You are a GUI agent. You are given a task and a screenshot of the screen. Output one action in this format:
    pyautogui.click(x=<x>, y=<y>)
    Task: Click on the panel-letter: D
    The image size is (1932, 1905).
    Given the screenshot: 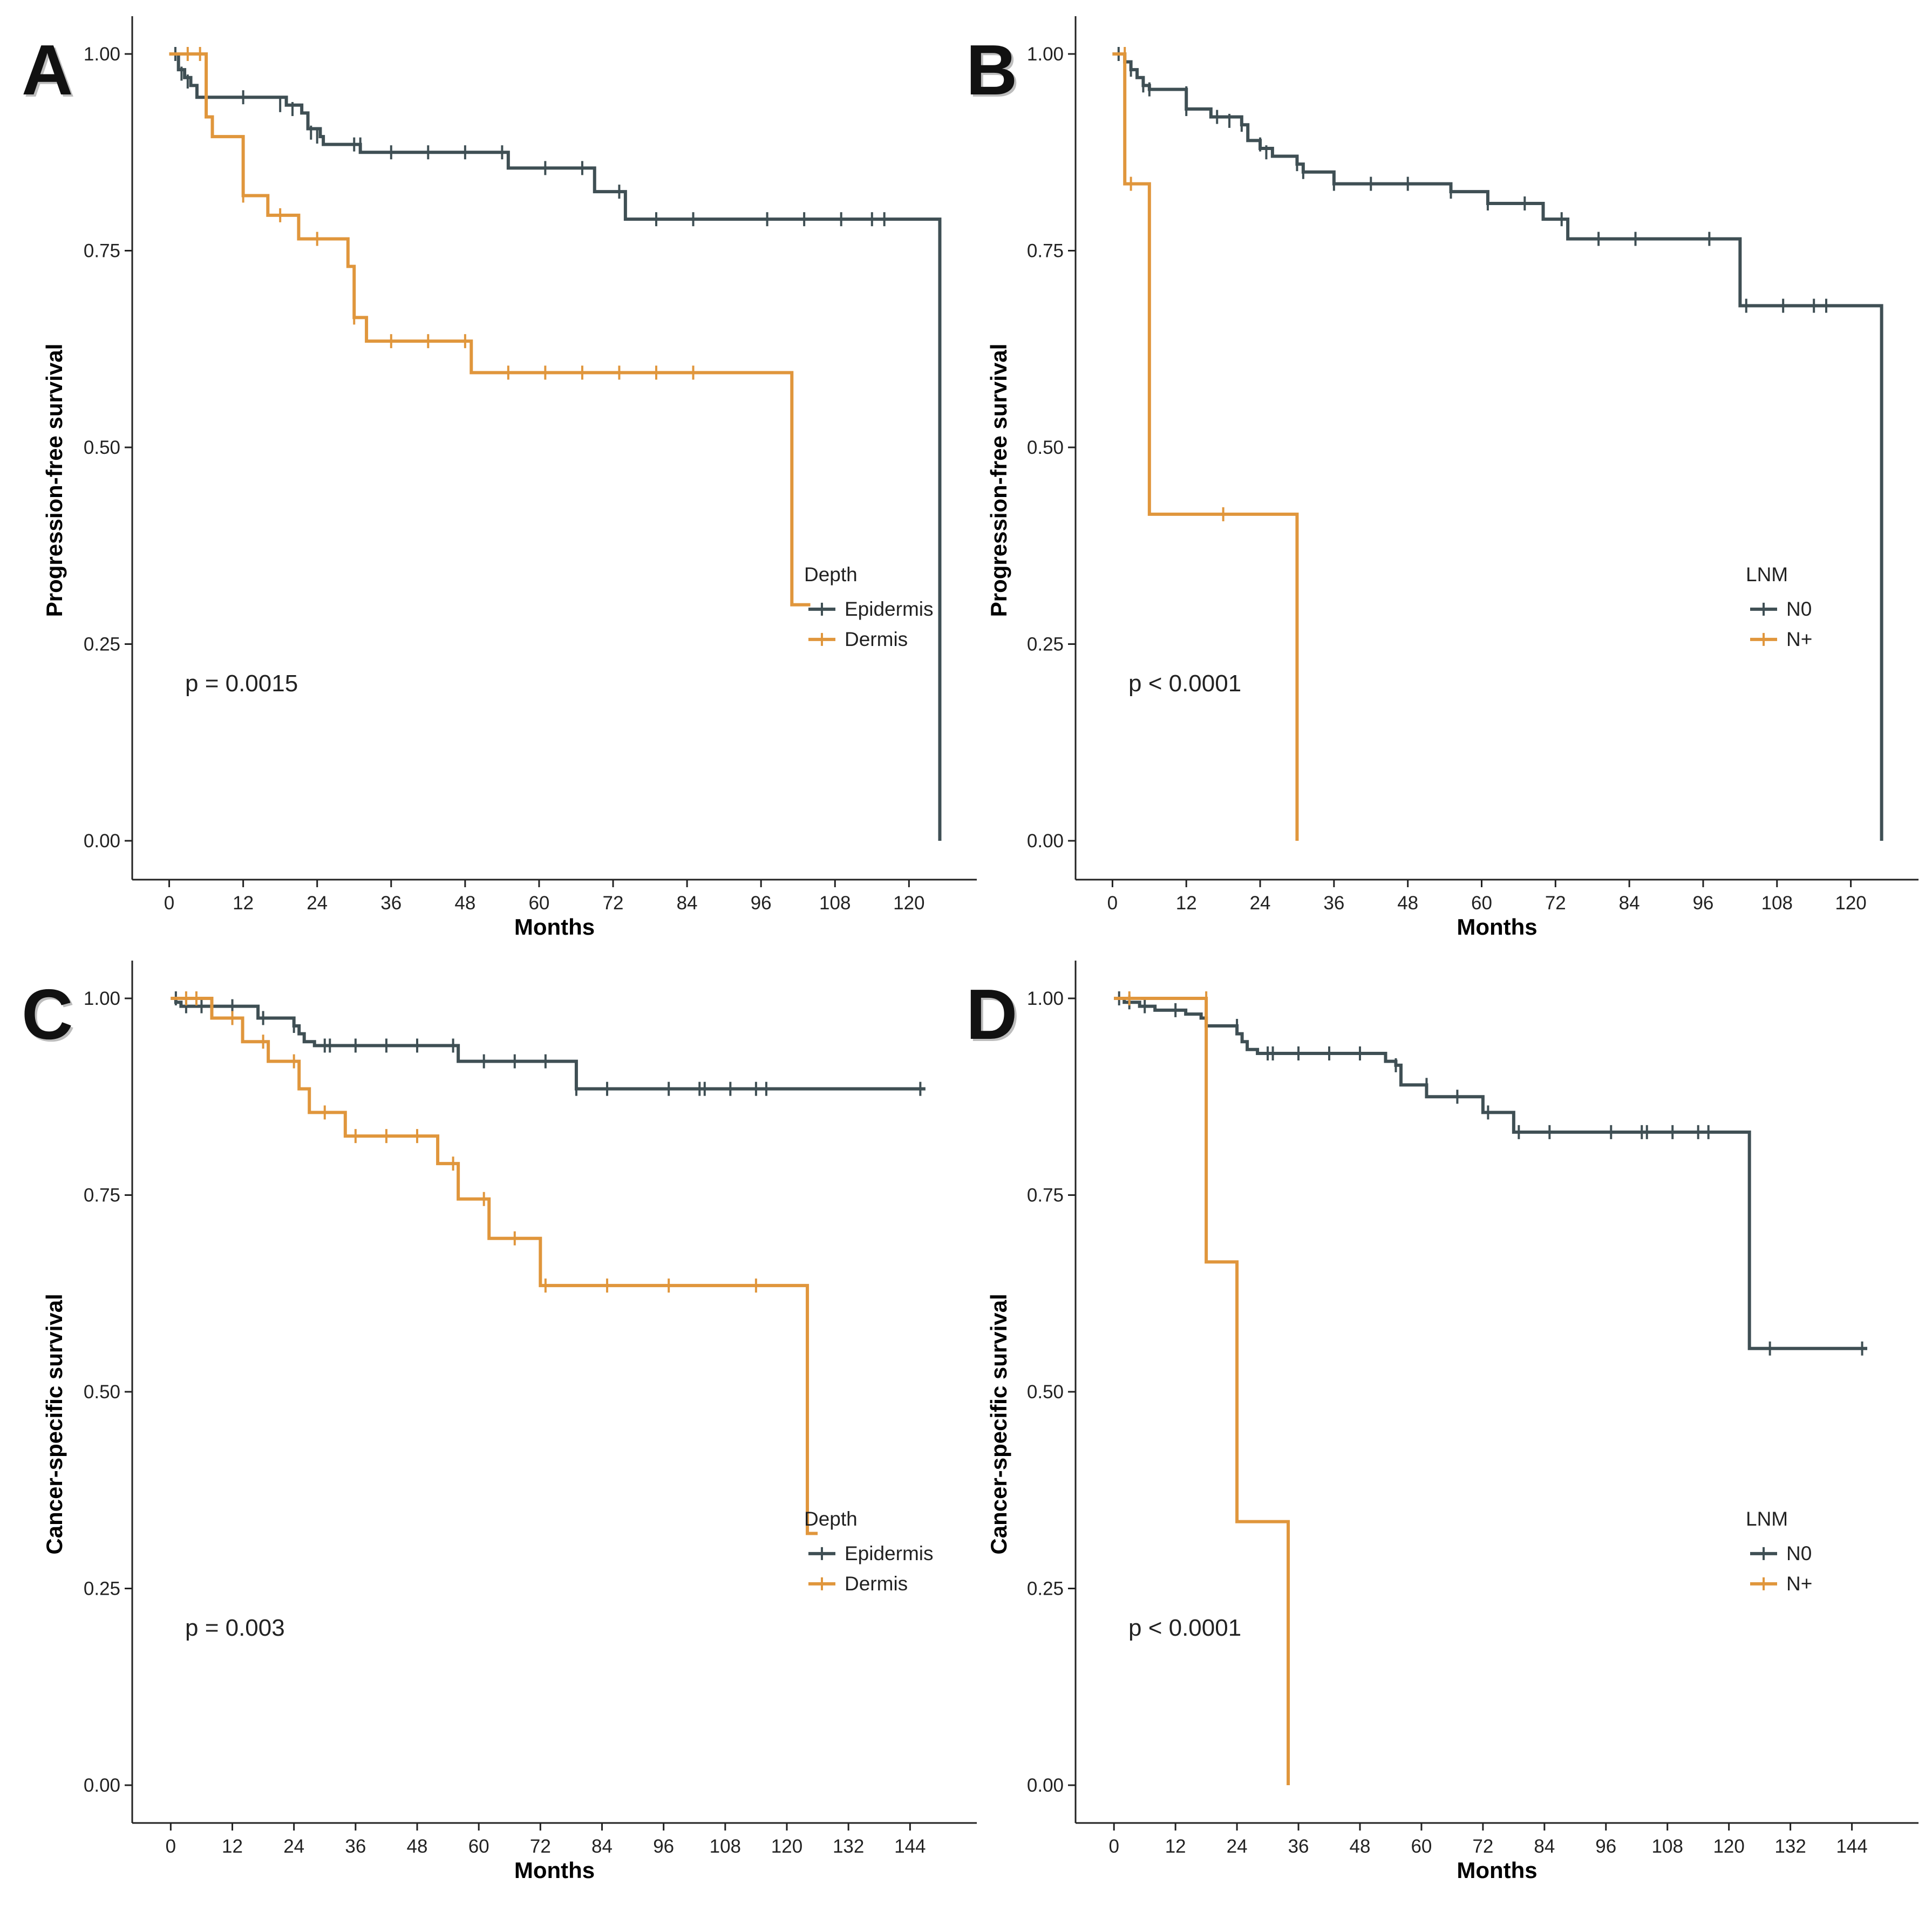 What is the action you would take?
    pyautogui.click(x=992, y=1014)
    